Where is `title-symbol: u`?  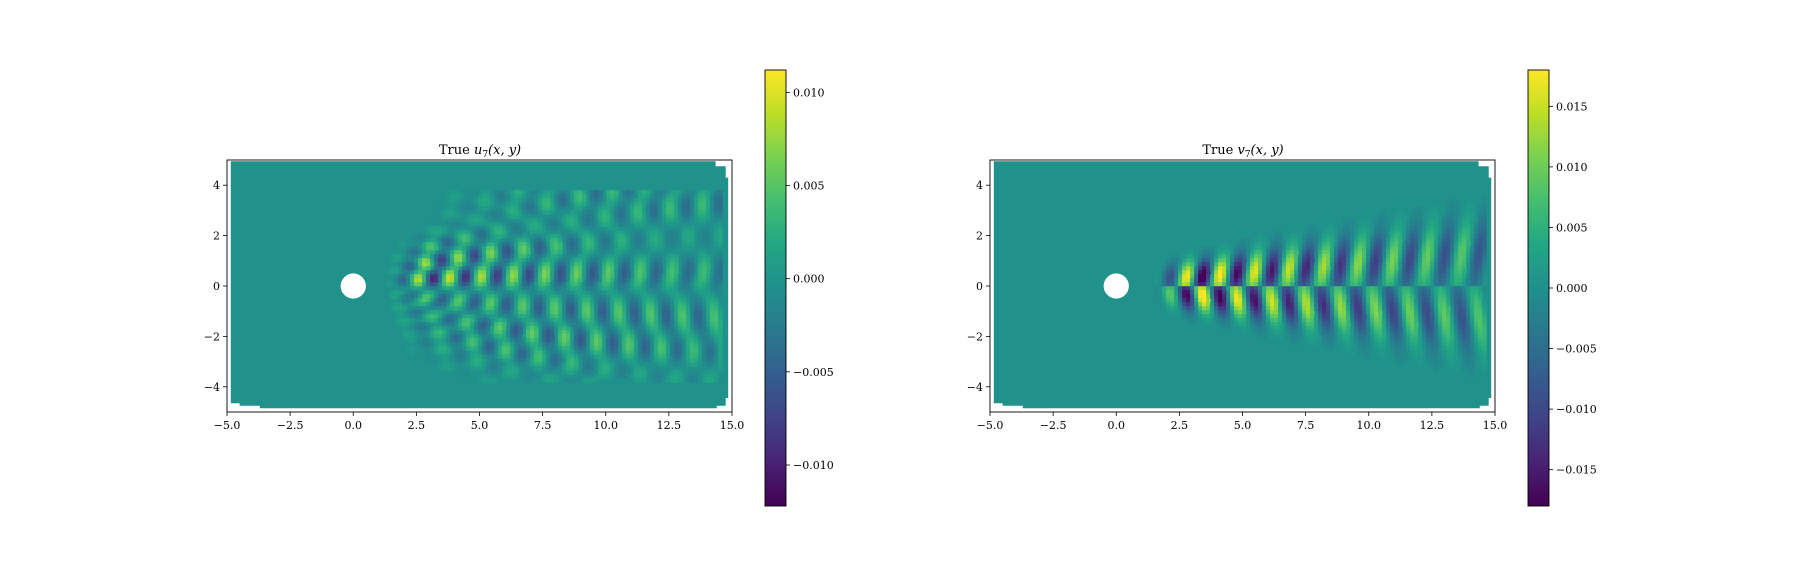
title-symbol: u is located at coordinates (478, 150).